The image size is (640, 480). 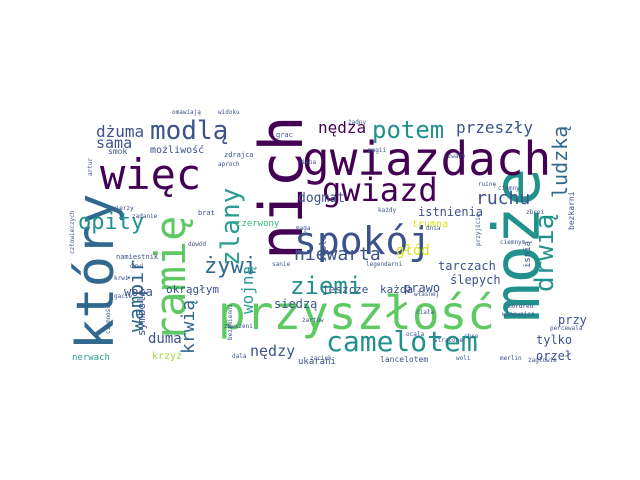 What do you see at coordinates (137, 257) in the screenshot?
I see `word-cloud-word: namiestnik` at bounding box center [137, 257].